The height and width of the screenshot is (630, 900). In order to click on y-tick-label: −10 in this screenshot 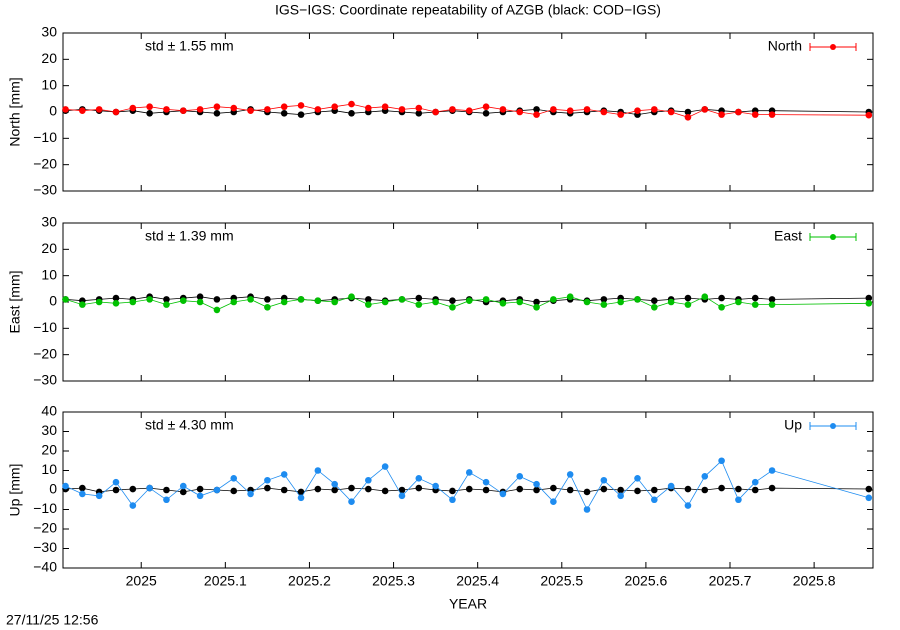, I will do `click(45, 508)`.